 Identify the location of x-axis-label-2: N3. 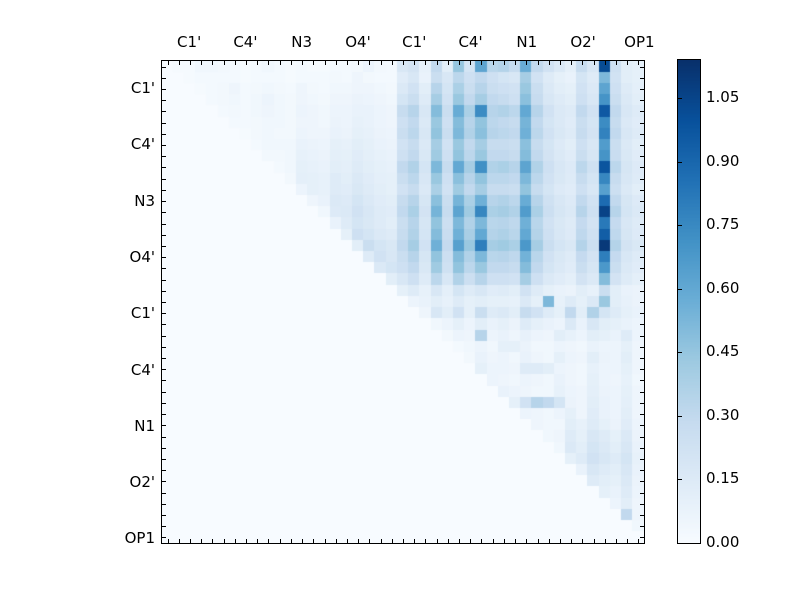
(302, 42).